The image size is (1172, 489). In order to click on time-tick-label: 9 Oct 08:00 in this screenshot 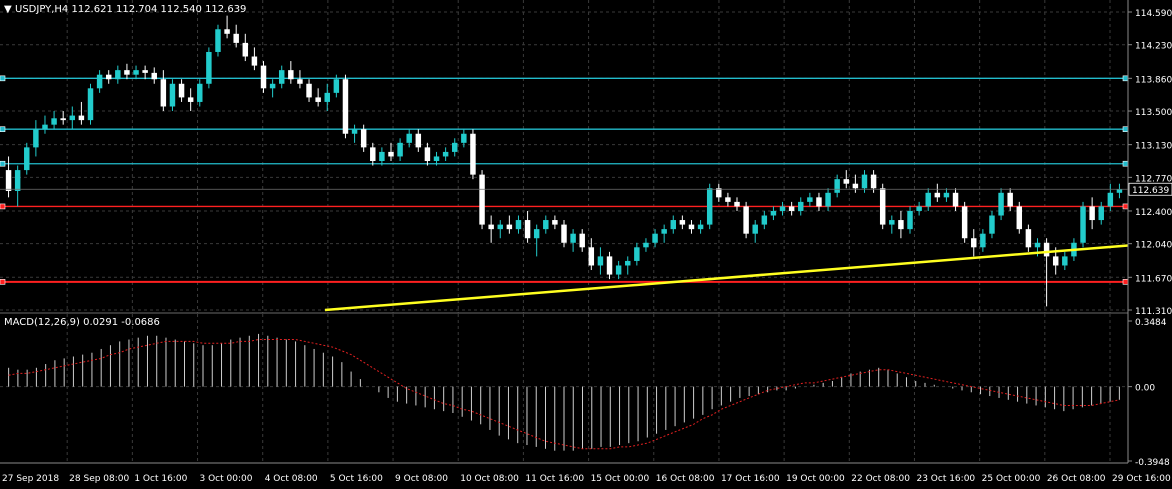, I will do `click(421, 479)`.